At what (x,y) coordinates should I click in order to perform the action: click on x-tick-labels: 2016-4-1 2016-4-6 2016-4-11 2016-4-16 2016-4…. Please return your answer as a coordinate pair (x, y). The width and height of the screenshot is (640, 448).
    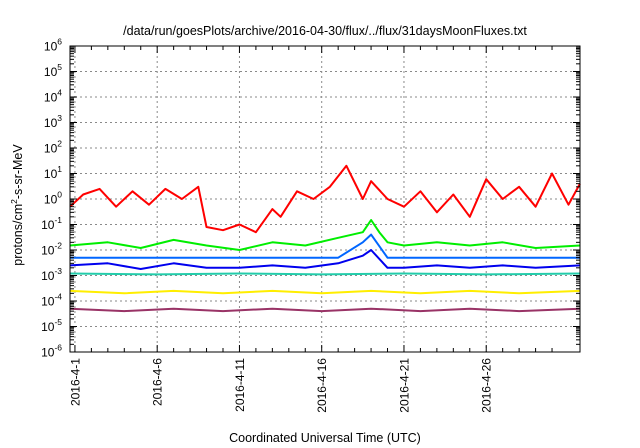
    Looking at the image, I should click on (280, 385).